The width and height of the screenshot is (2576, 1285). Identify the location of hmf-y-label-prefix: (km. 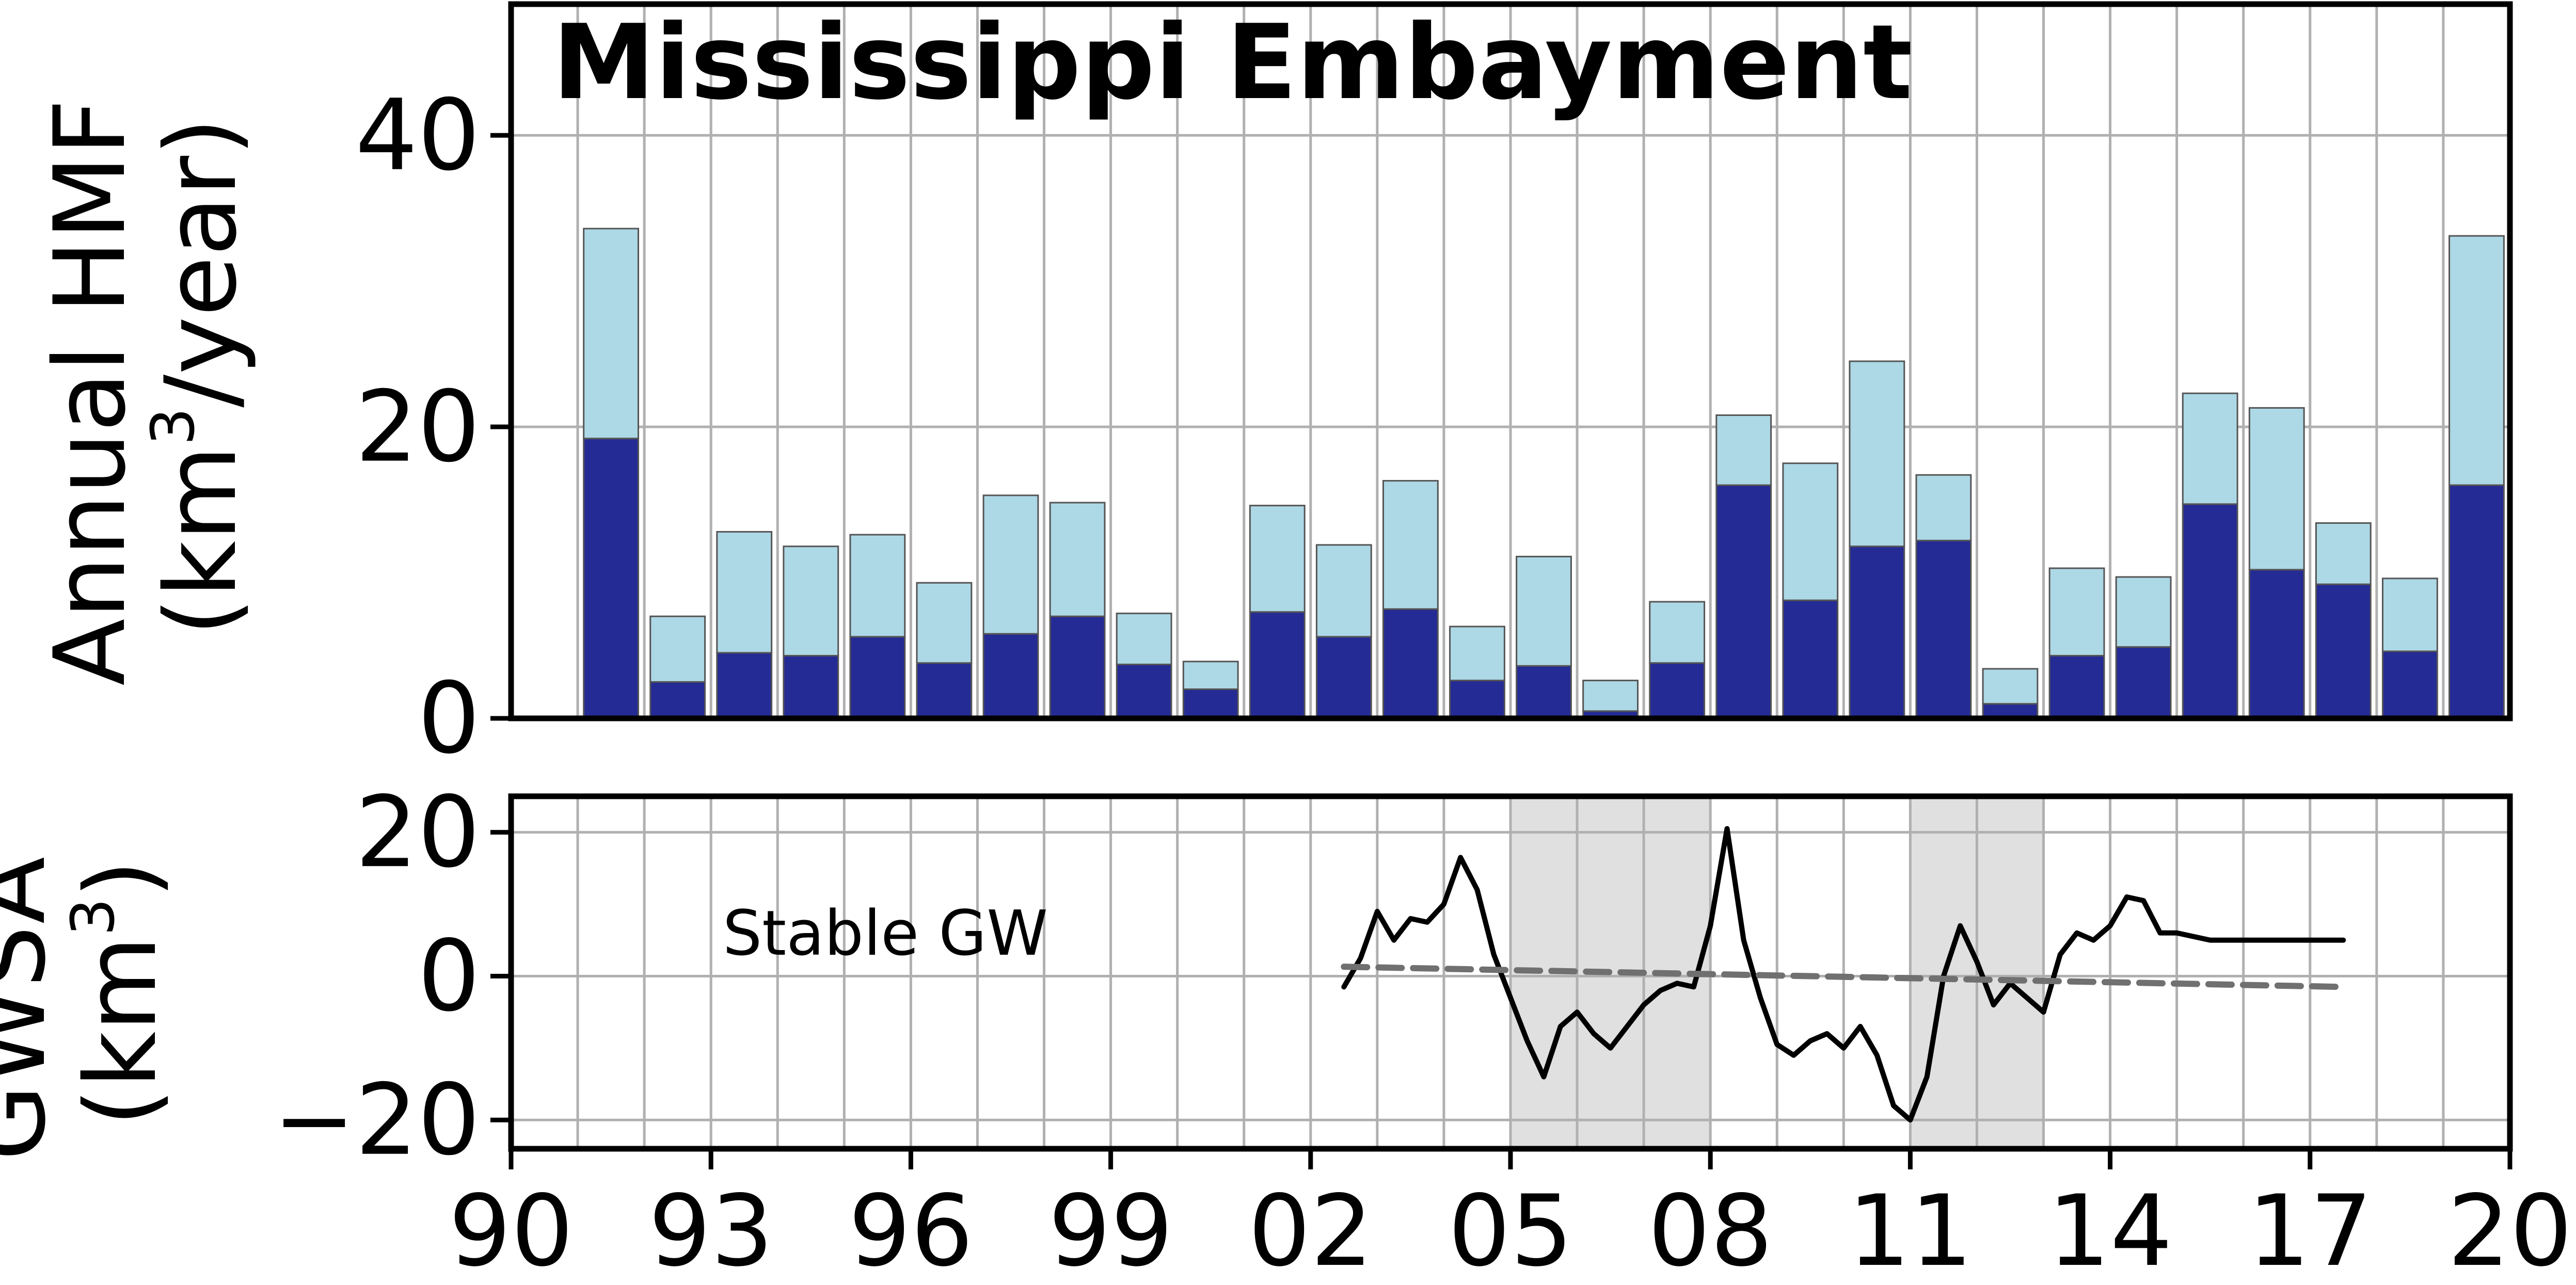
(201, 540).